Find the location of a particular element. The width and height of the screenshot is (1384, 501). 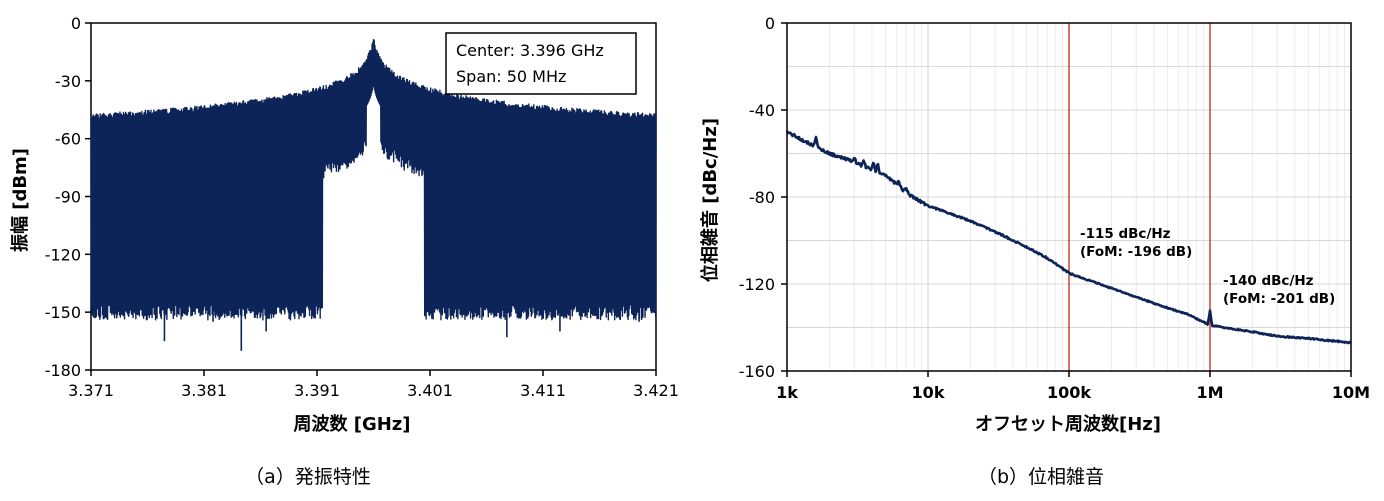

spectrum-x-tick-label: 3.371 is located at coordinates (91, 390).